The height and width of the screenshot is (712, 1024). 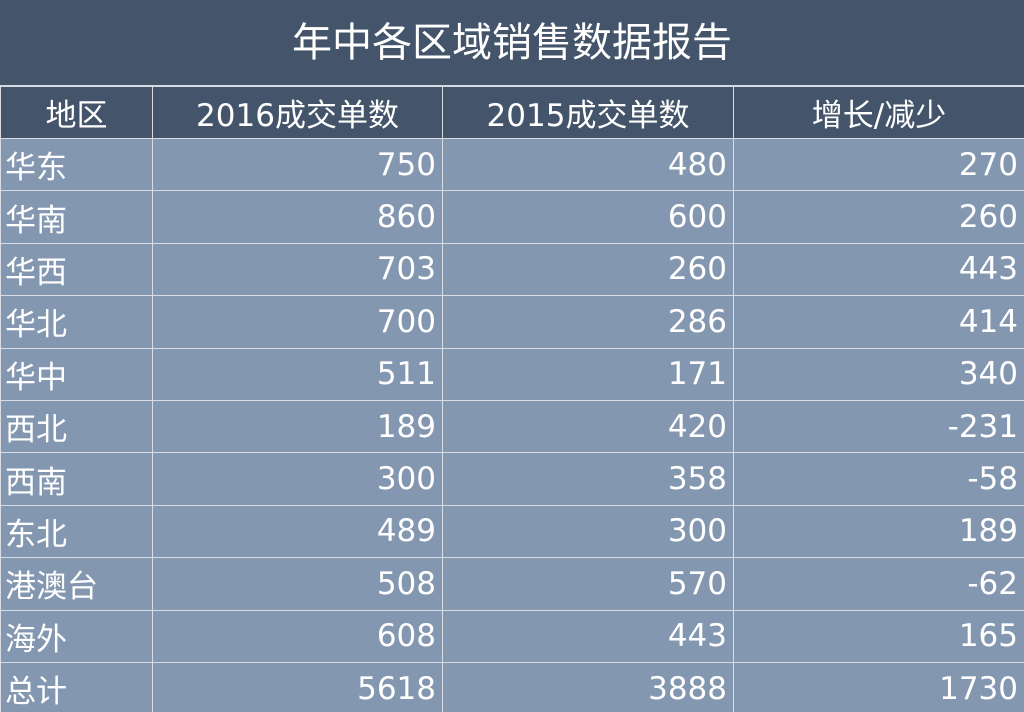 What do you see at coordinates (878, 584) in the screenshot?
I see `change-cell: -62` at bounding box center [878, 584].